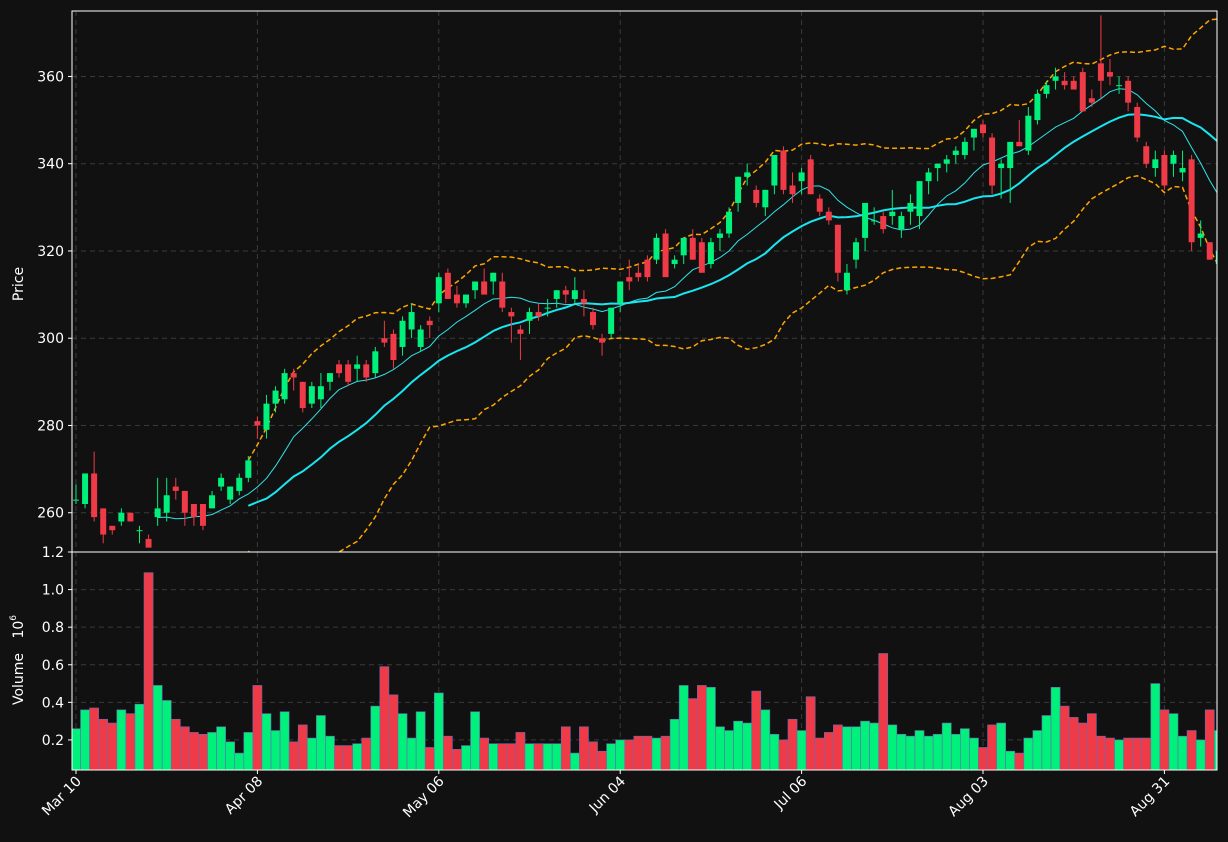  Describe the element at coordinates (53, 628) in the screenshot. I see `volume-tick-label: 0.8` at that location.